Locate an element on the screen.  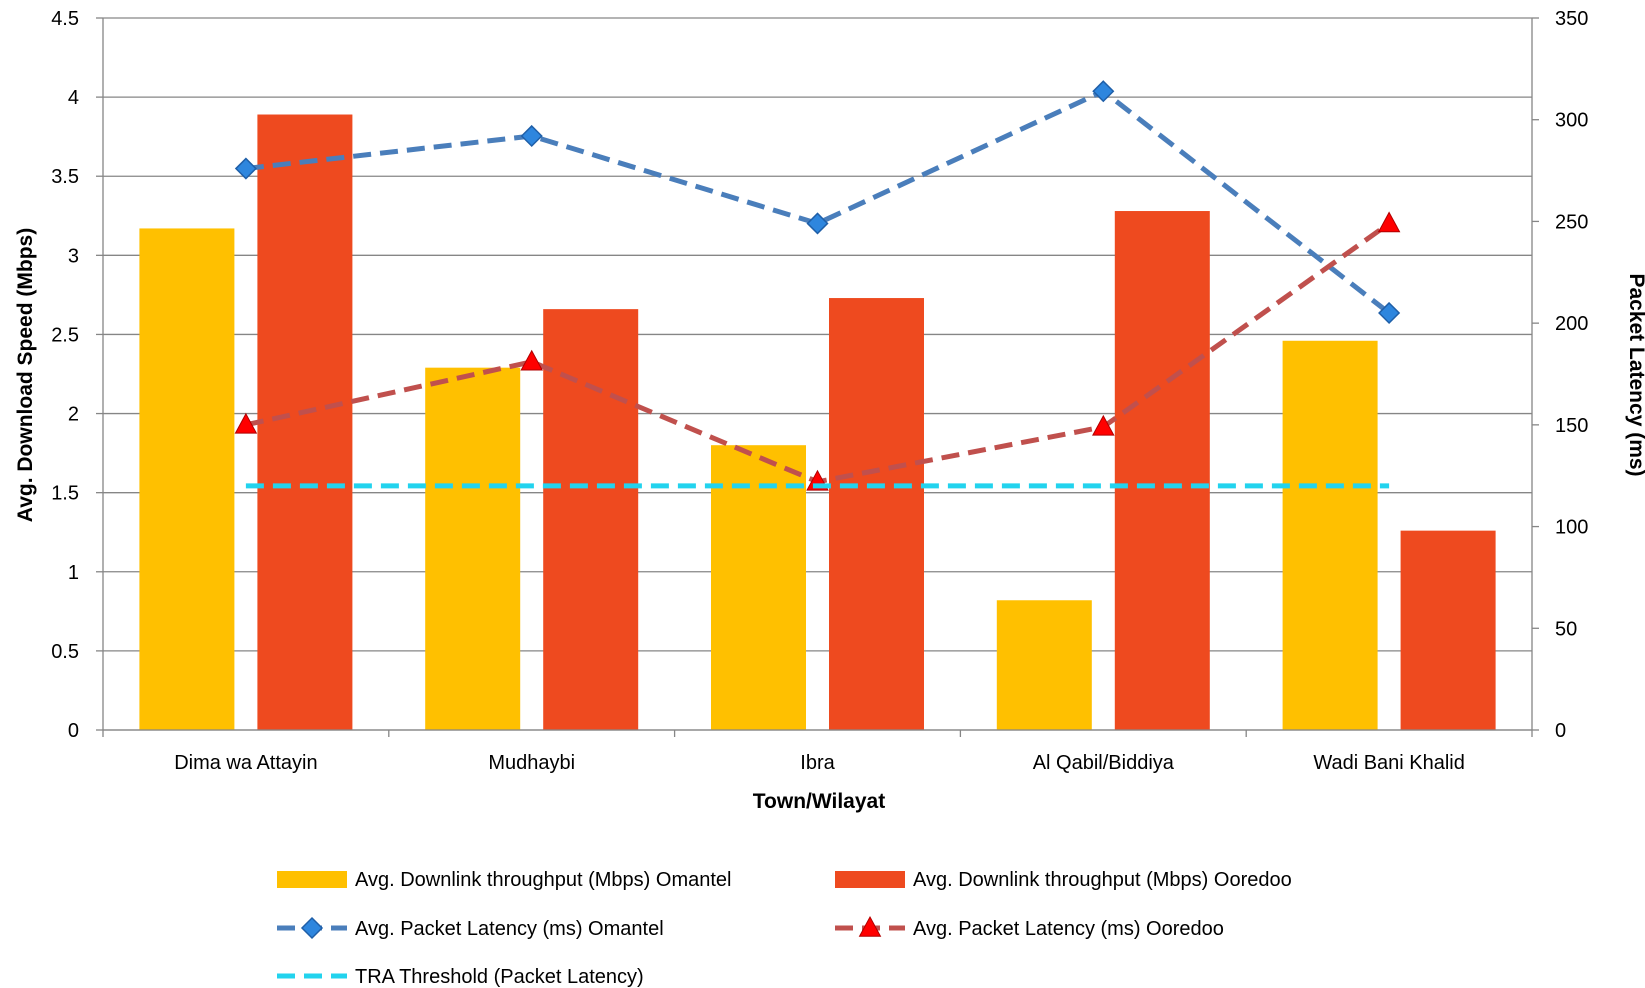
legend-item: Avg. Packet Latency (ms) Ooredoo is located at coordinates (1029, 927).